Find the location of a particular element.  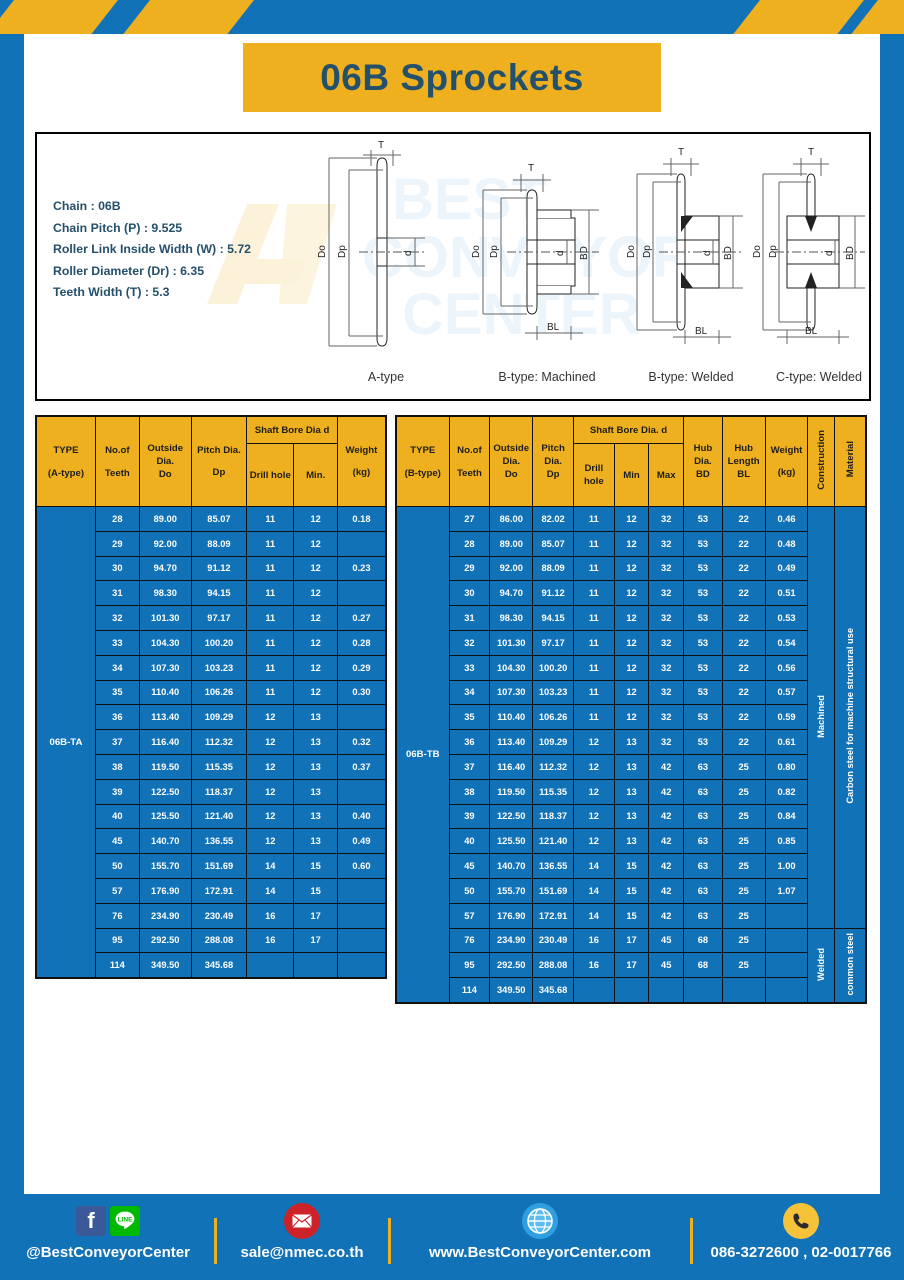

th-pd-2: Dia. is located at coordinates (553, 461).